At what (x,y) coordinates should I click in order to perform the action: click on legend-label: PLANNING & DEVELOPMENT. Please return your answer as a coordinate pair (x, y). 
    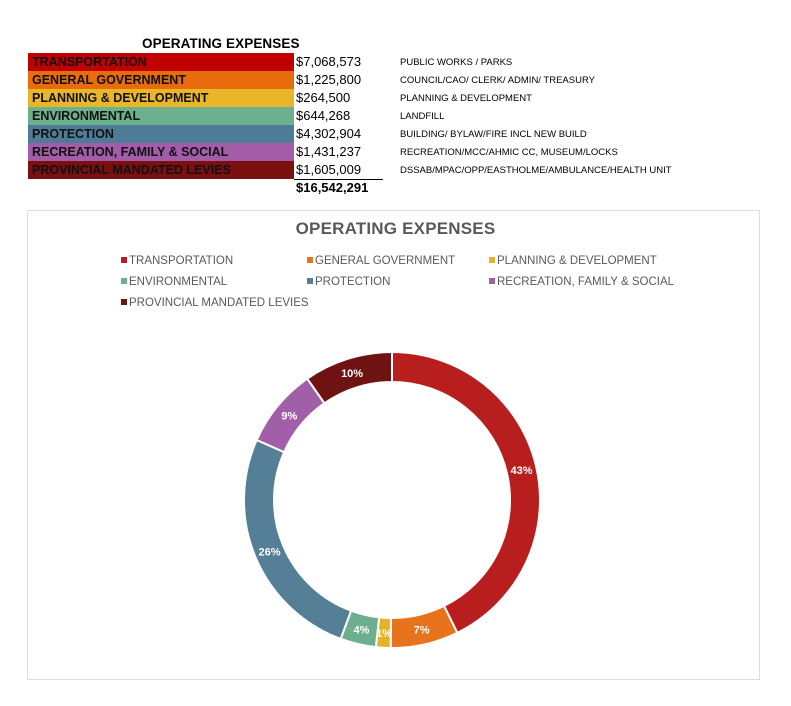
    Looking at the image, I should click on (577, 261).